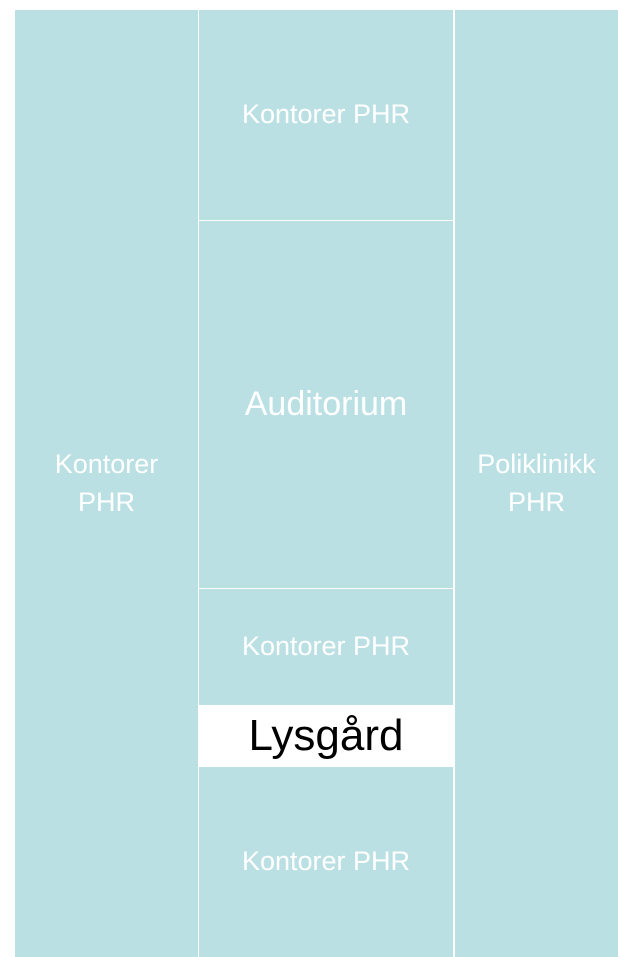  I want to click on room-label: Auditorium, so click(326, 403).